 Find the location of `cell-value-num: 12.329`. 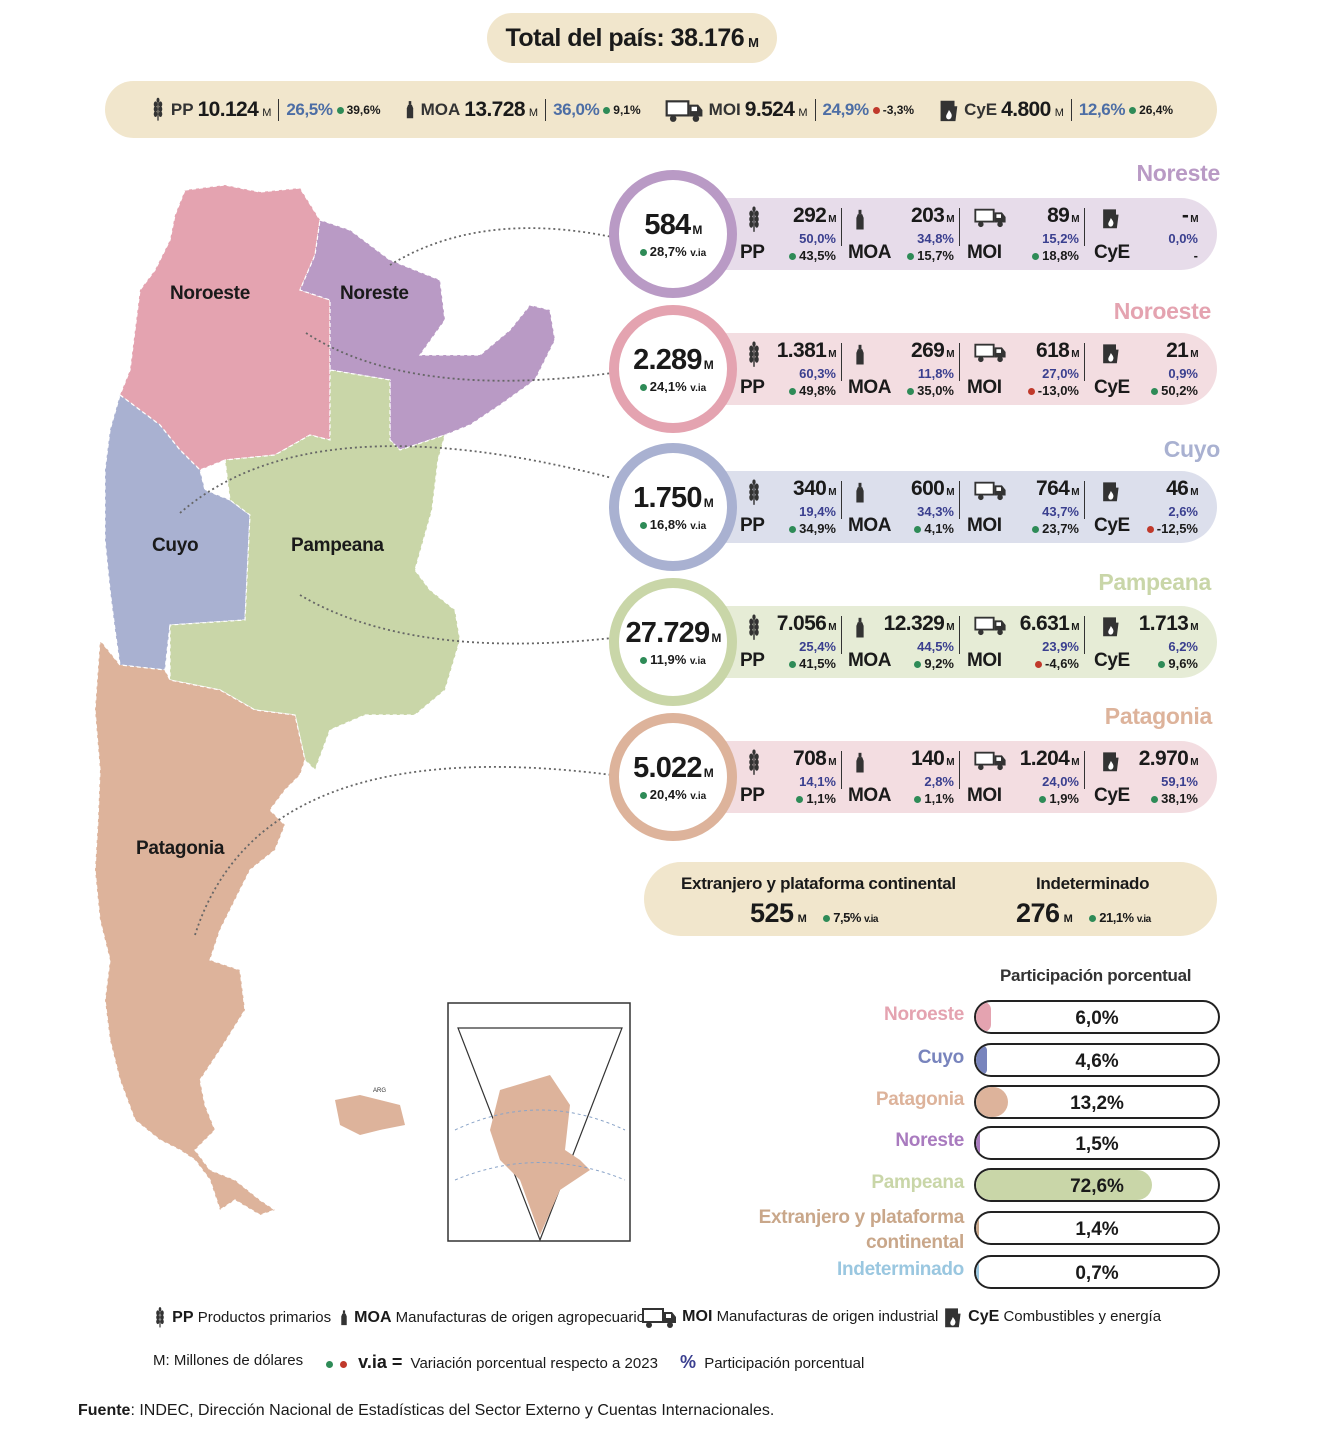

cell-value-num: 12.329 is located at coordinates (914, 623).